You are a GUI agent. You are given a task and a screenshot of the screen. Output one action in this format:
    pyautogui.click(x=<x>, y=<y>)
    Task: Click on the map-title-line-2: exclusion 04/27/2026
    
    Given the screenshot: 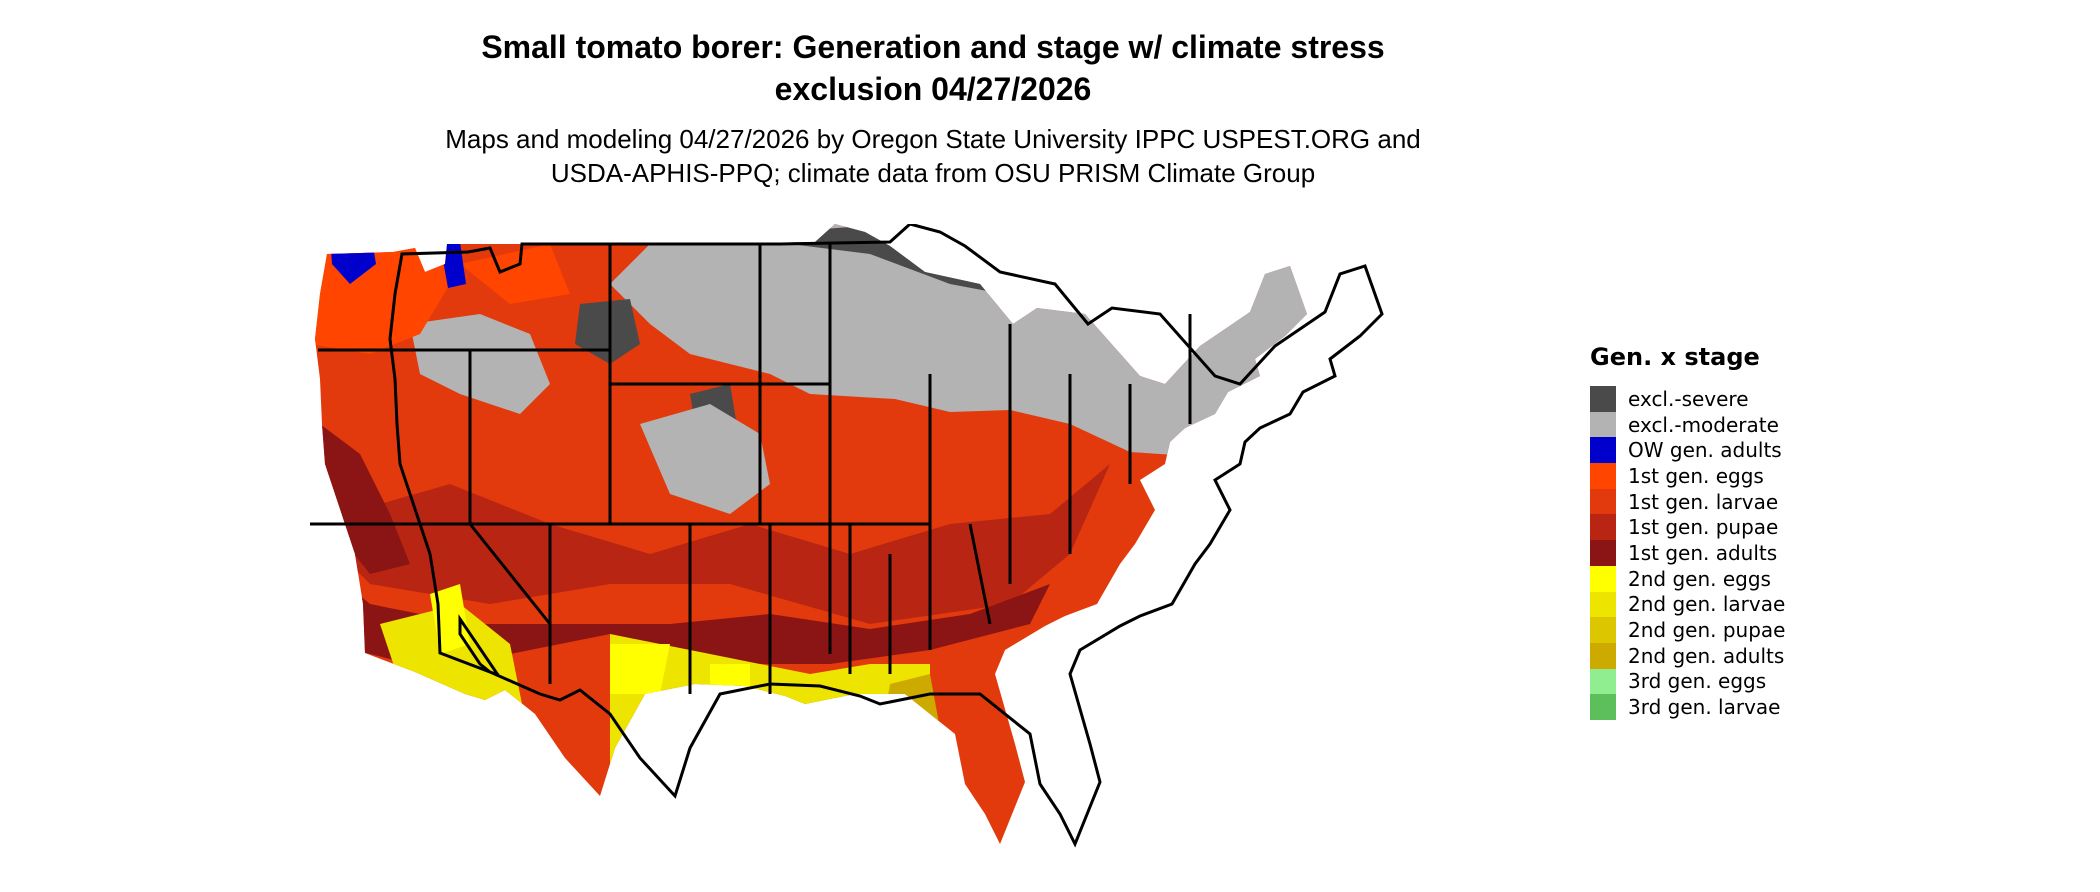 What is the action you would take?
    pyautogui.click(x=933, y=89)
    